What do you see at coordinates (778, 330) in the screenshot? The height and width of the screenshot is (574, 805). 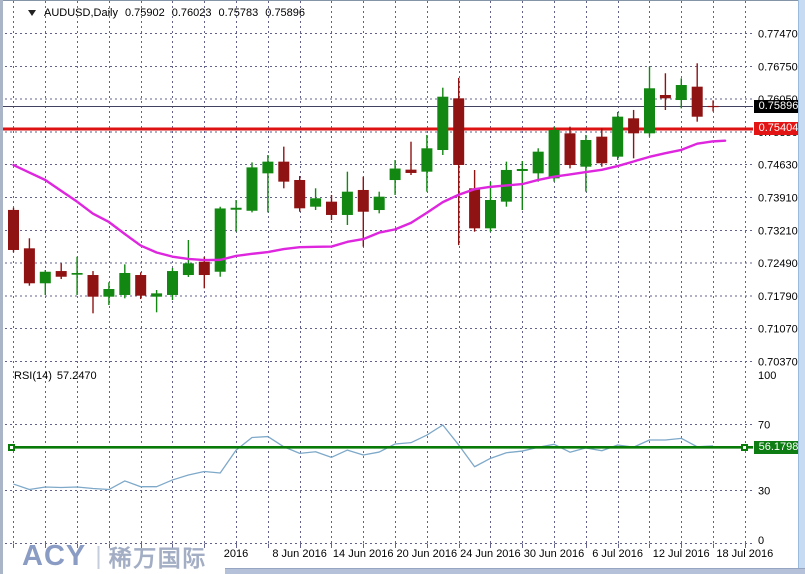 I see `svg-text: 0.71070` at bounding box center [778, 330].